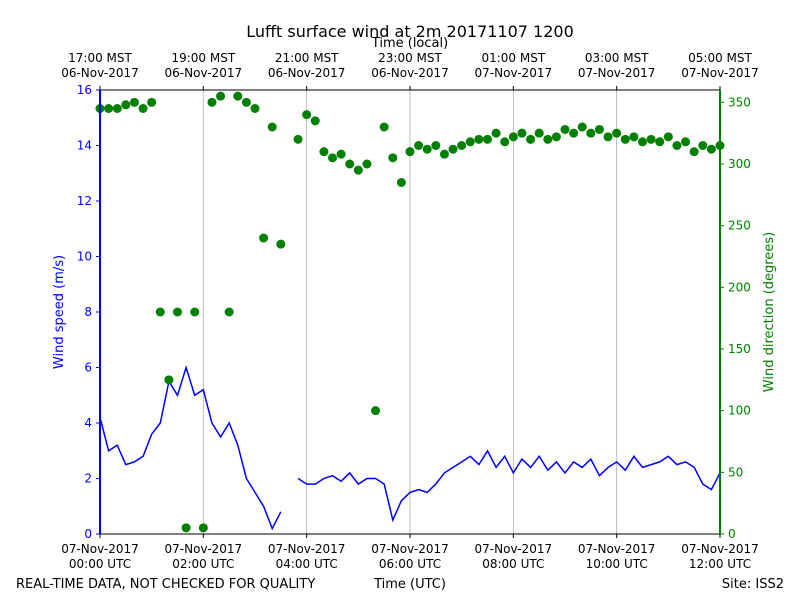 The width and height of the screenshot is (800, 604). What do you see at coordinates (204, 65) in the screenshot?
I see `x2-tick-label: 19:00 MST 06-Nov-2017` at bounding box center [204, 65].